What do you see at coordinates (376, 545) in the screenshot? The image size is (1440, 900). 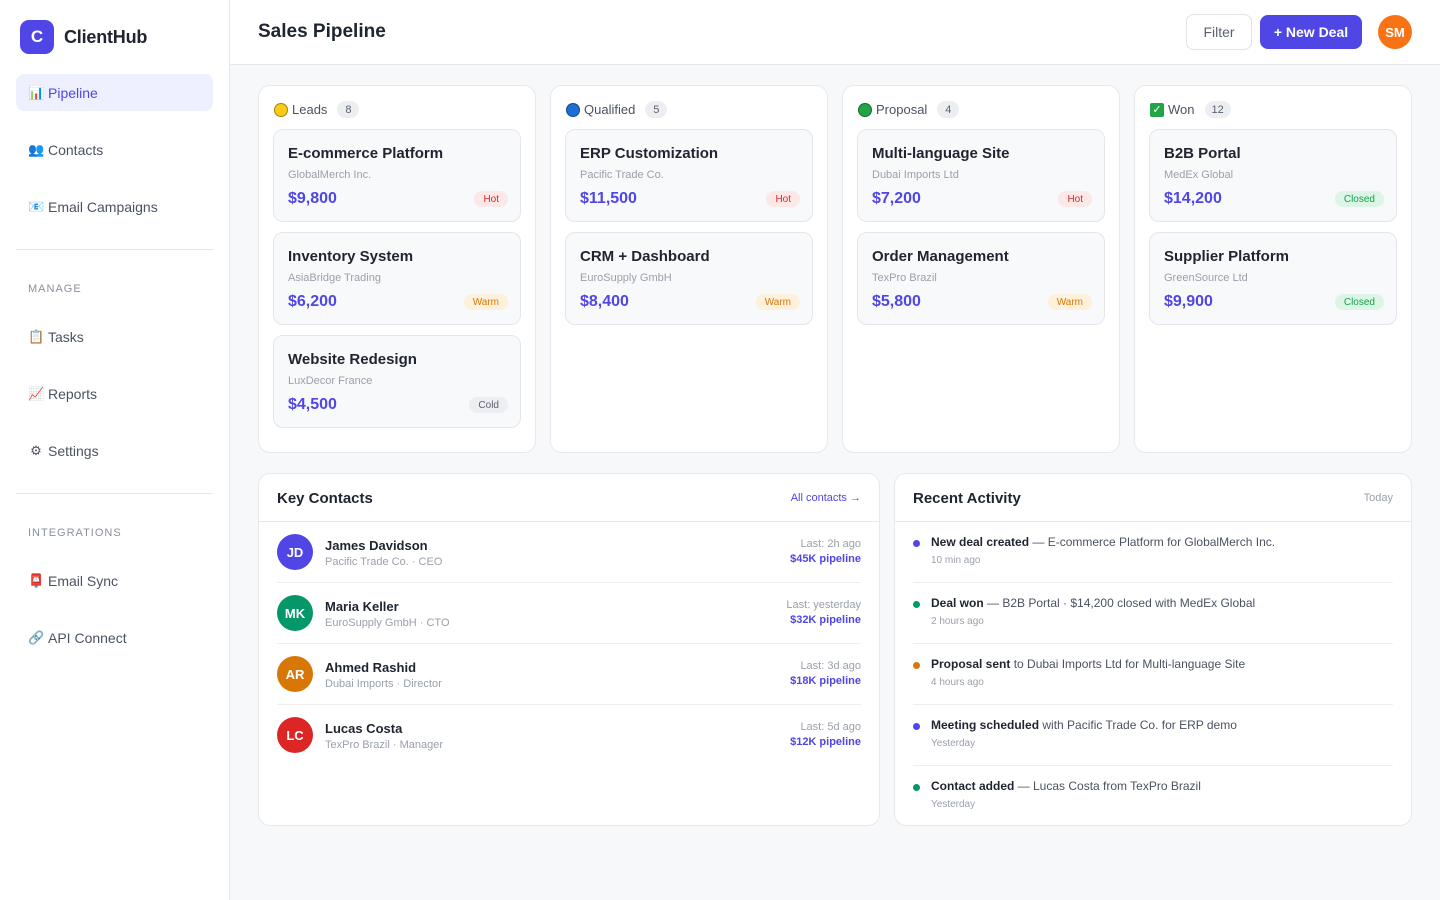 I see `contact-name: James Davidson` at bounding box center [376, 545].